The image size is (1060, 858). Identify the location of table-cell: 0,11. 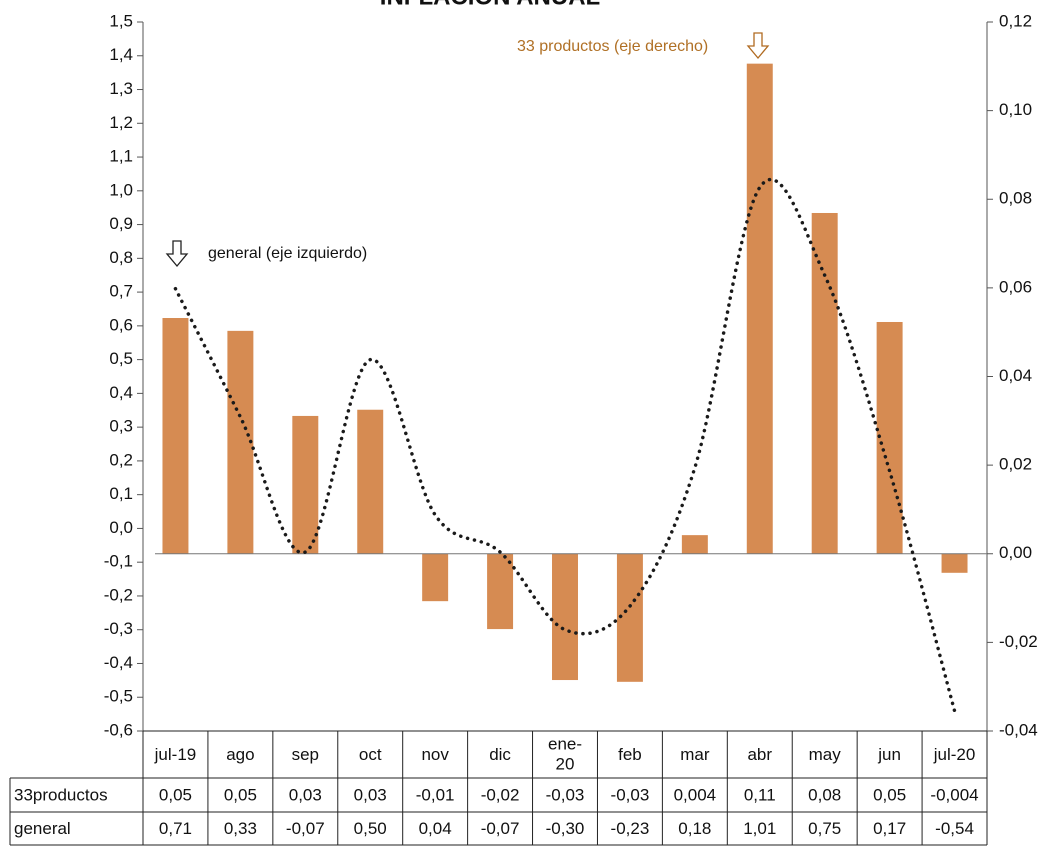
(760, 794).